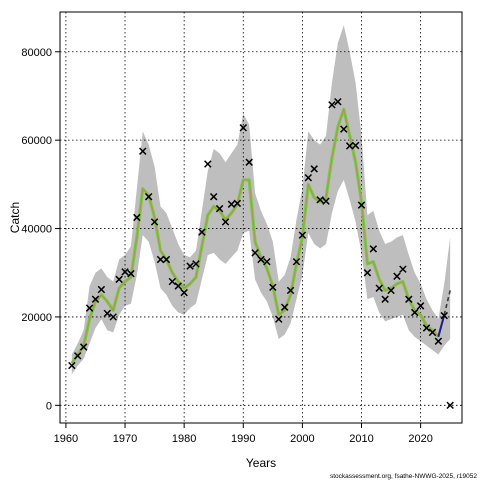 The image size is (480, 480). What do you see at coordinates (36, 318) in the screenshot?
I see `y-tick-label: 20000` at bounding box center [36, 318].